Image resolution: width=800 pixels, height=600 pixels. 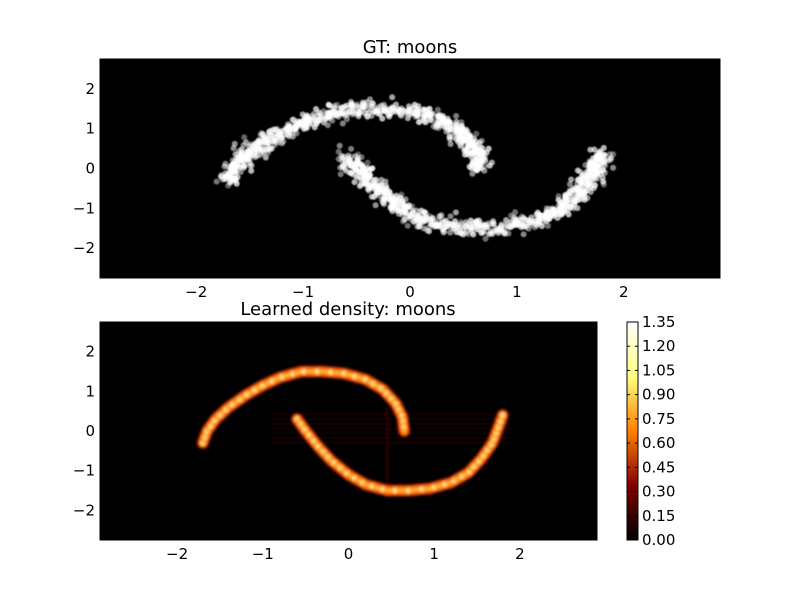 What do you see at coordinates (84, 248) in the screenshot?
I see `y-tick-label: −2` at bounding box center [84, 248].